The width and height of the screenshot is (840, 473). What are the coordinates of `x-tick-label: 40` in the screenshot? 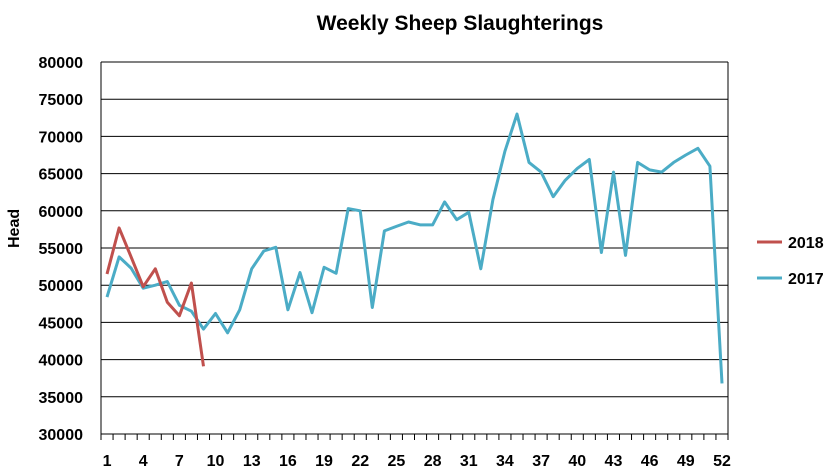 It's located at (577, 461).